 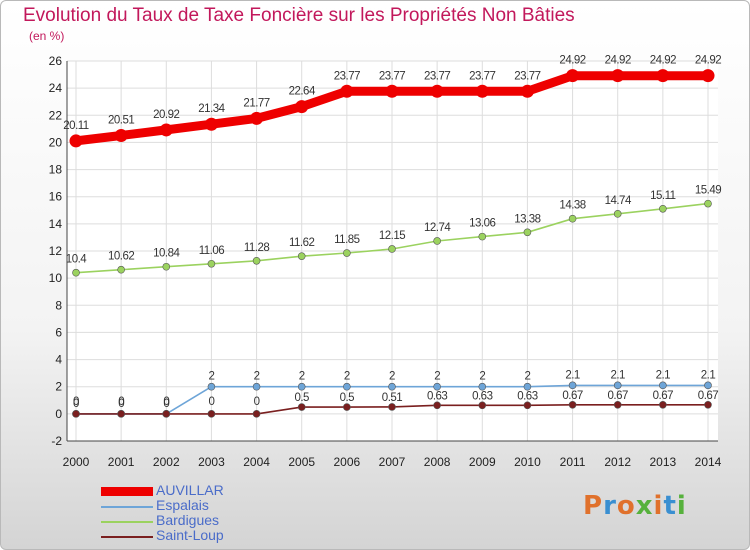 What do you see at coordinates (76, 462) in the screenshot?
I see `x-tick-label: 2000` at bounding box center [76, 462].